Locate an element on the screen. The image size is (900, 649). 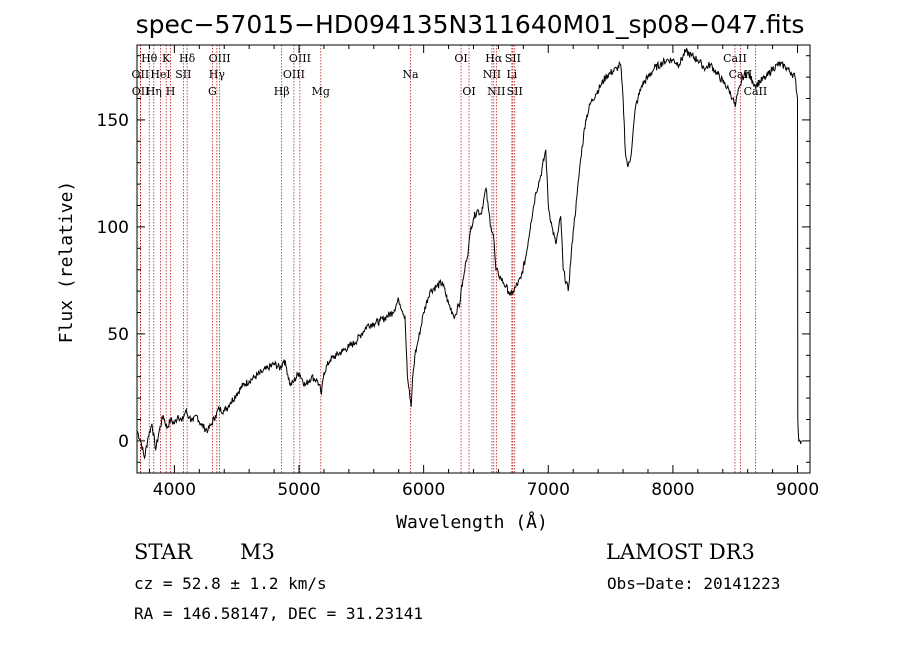
x-tick-label: 5000 is located at coordinates (298, 490).